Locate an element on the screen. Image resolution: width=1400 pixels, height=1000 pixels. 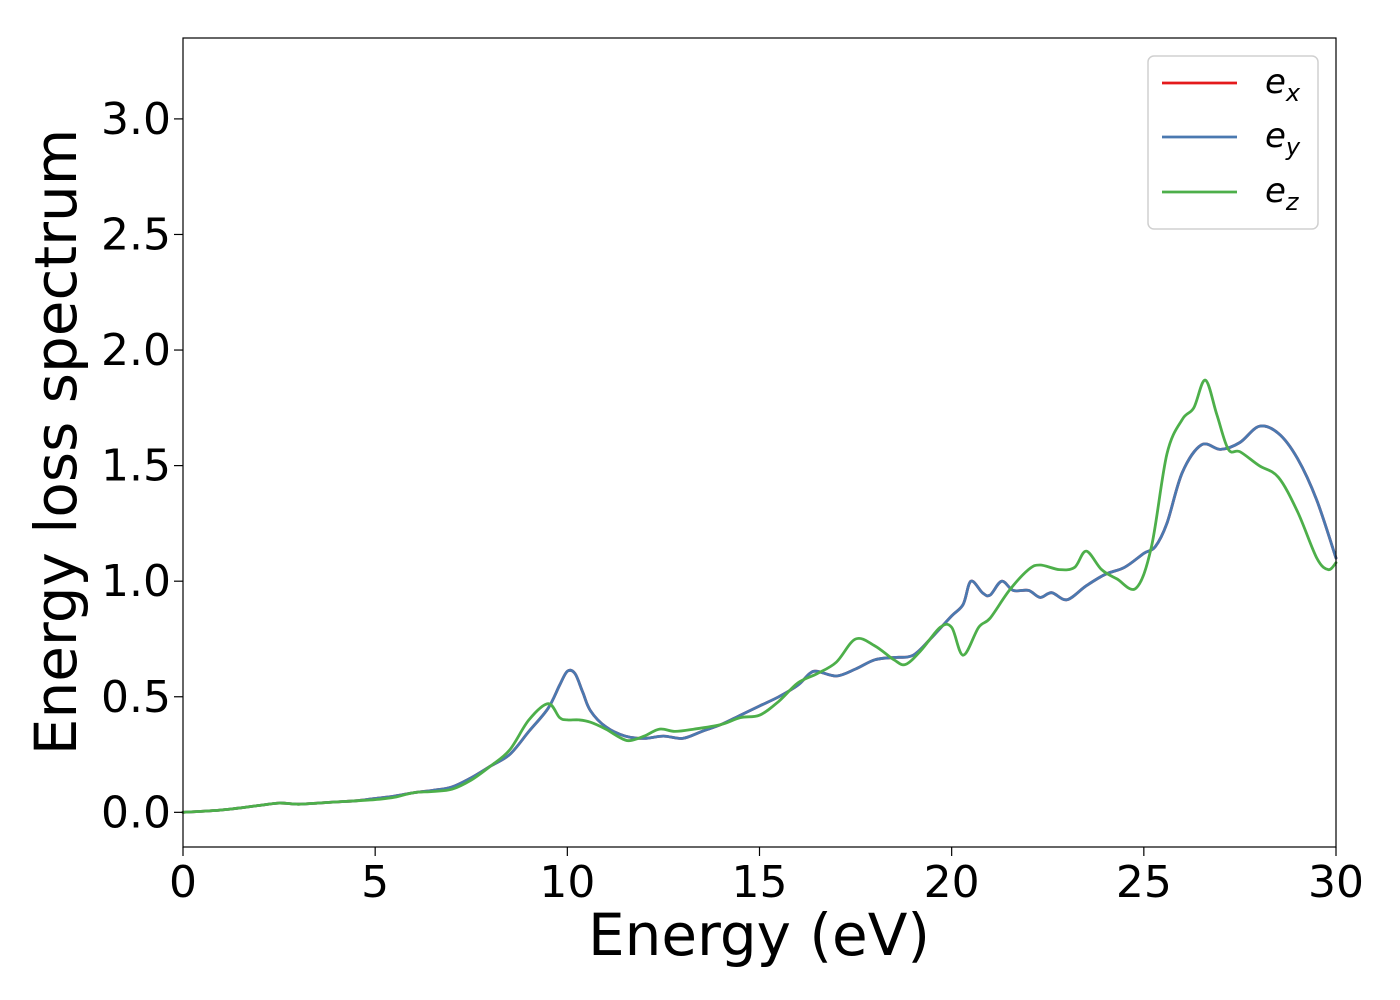
y-tick-label: 2.5 is located at coordinates (136, 234).